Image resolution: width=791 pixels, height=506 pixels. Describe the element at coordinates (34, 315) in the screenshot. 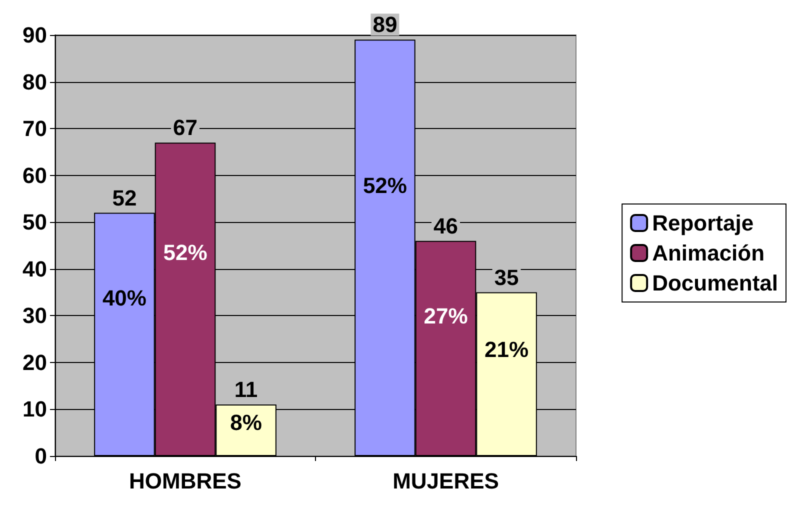

I see `y-tick-label: 30` at that location.